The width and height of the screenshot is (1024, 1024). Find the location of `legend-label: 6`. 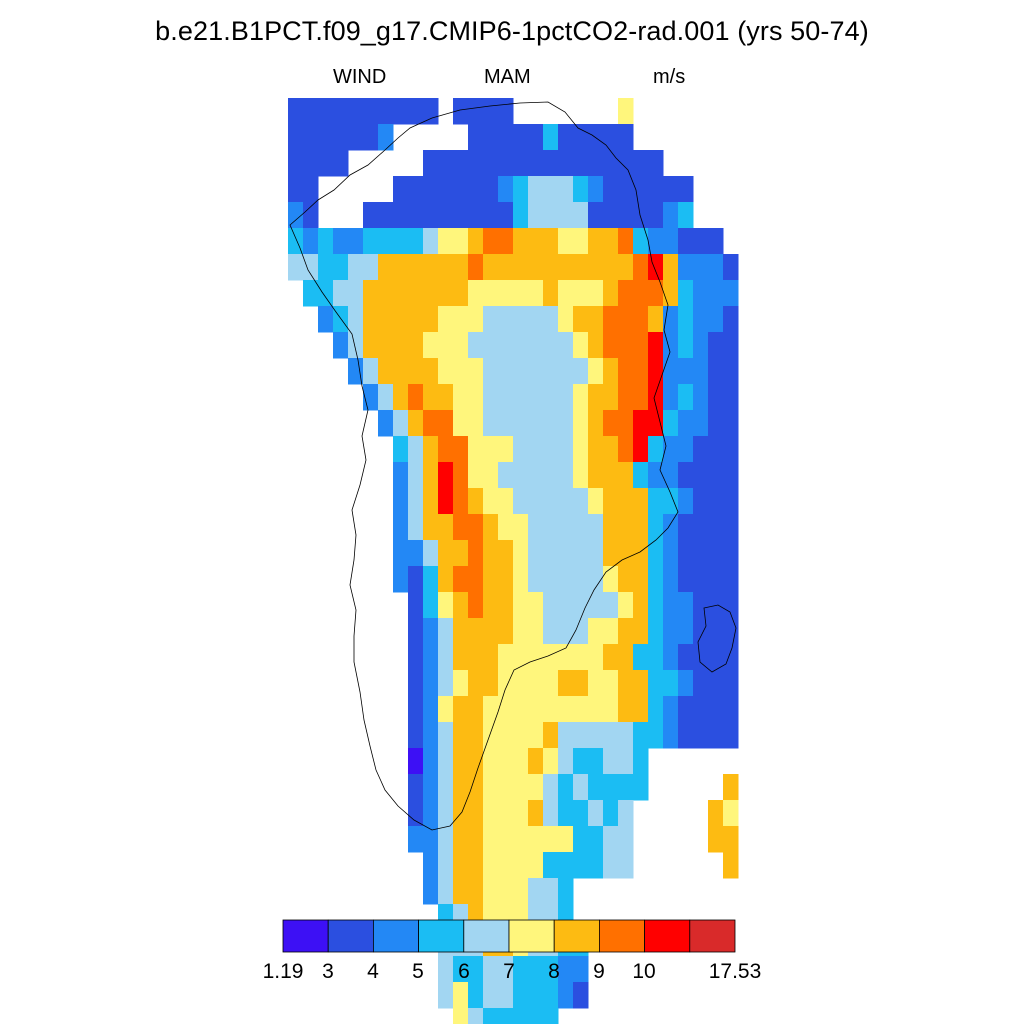

legend-label: 6 is located at coordinates (464, 971).